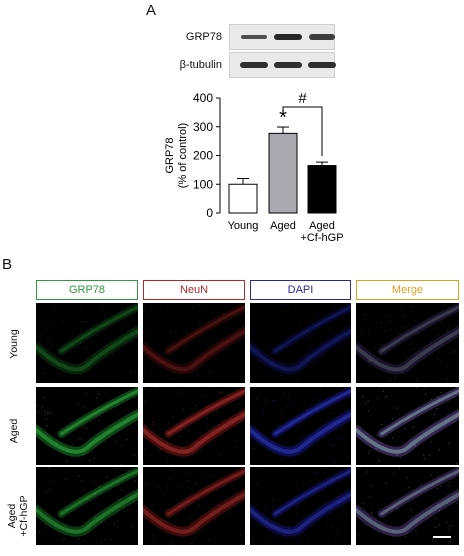  What do you see at coordinates (321, 238) in the screenshot?
I see `x-tick-label: +Cf-hGP` at bounding box center [321, 238].